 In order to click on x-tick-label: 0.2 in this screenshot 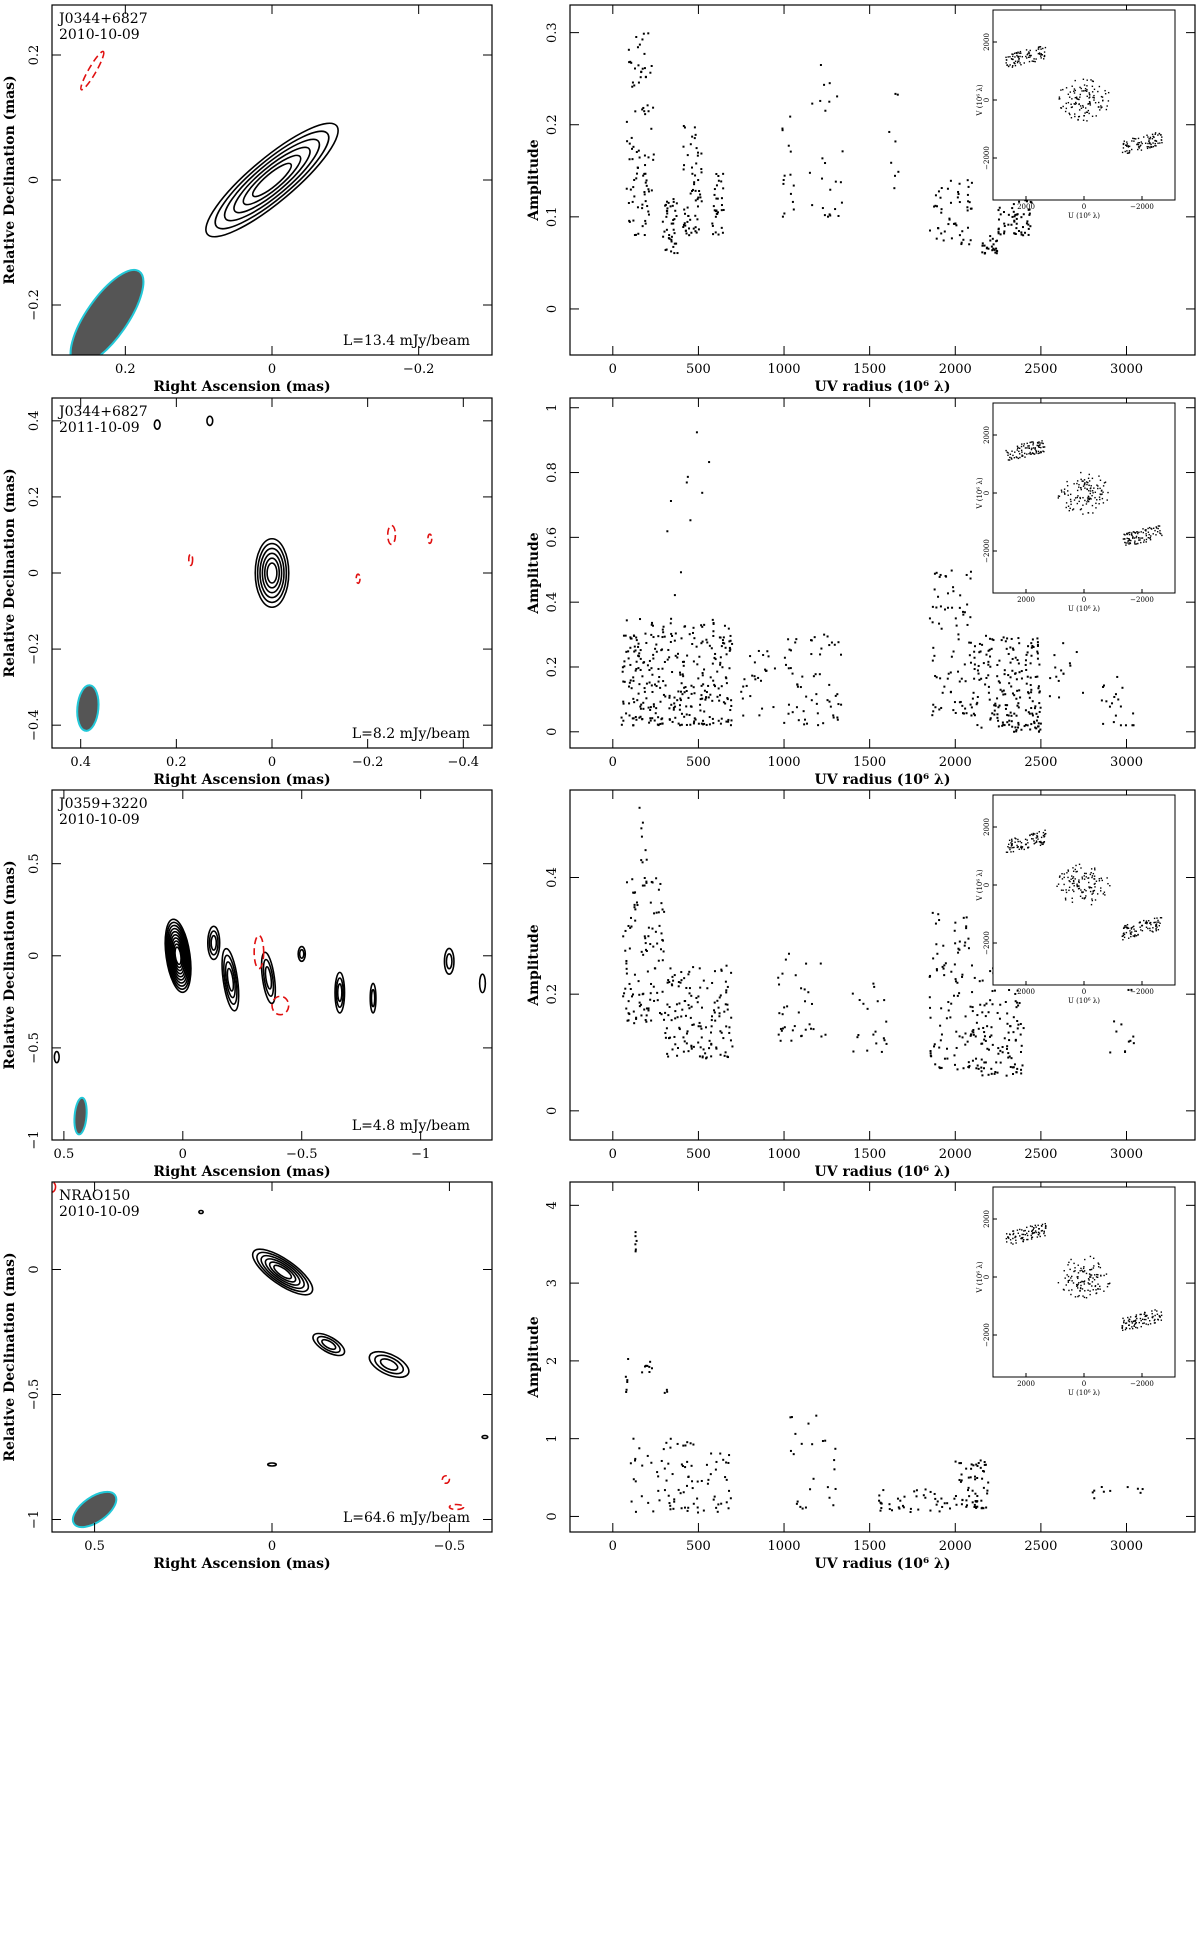, I will do `click(125, 369)`.